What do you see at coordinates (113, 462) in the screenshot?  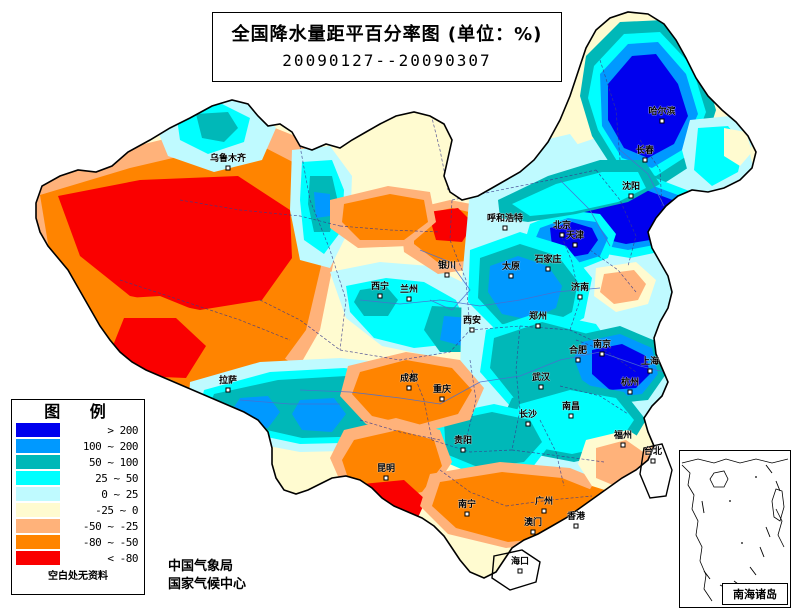 I see `legend-label: 50 ~ 100` at bounding box center [113, 462].